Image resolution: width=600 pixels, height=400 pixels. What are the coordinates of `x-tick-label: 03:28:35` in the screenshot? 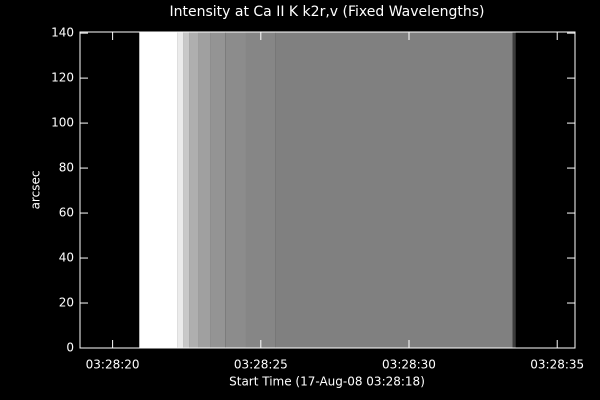 It's located at (557, 365).